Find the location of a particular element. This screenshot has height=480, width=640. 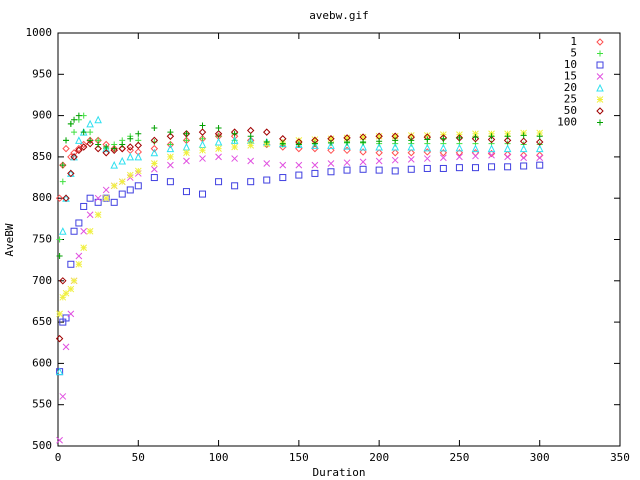

y-tick-label: 500 is located at coordinates (42, 445).